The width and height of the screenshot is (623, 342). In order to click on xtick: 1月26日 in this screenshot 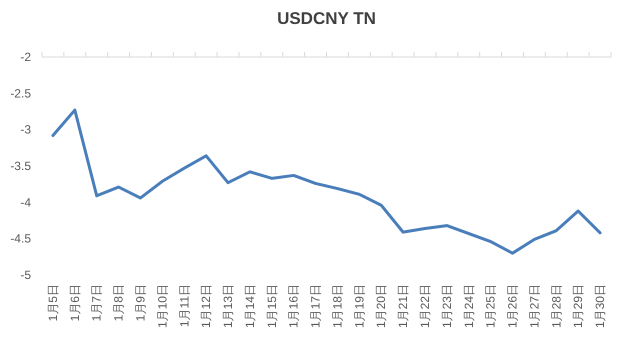, I will do `click(513, 306)`.